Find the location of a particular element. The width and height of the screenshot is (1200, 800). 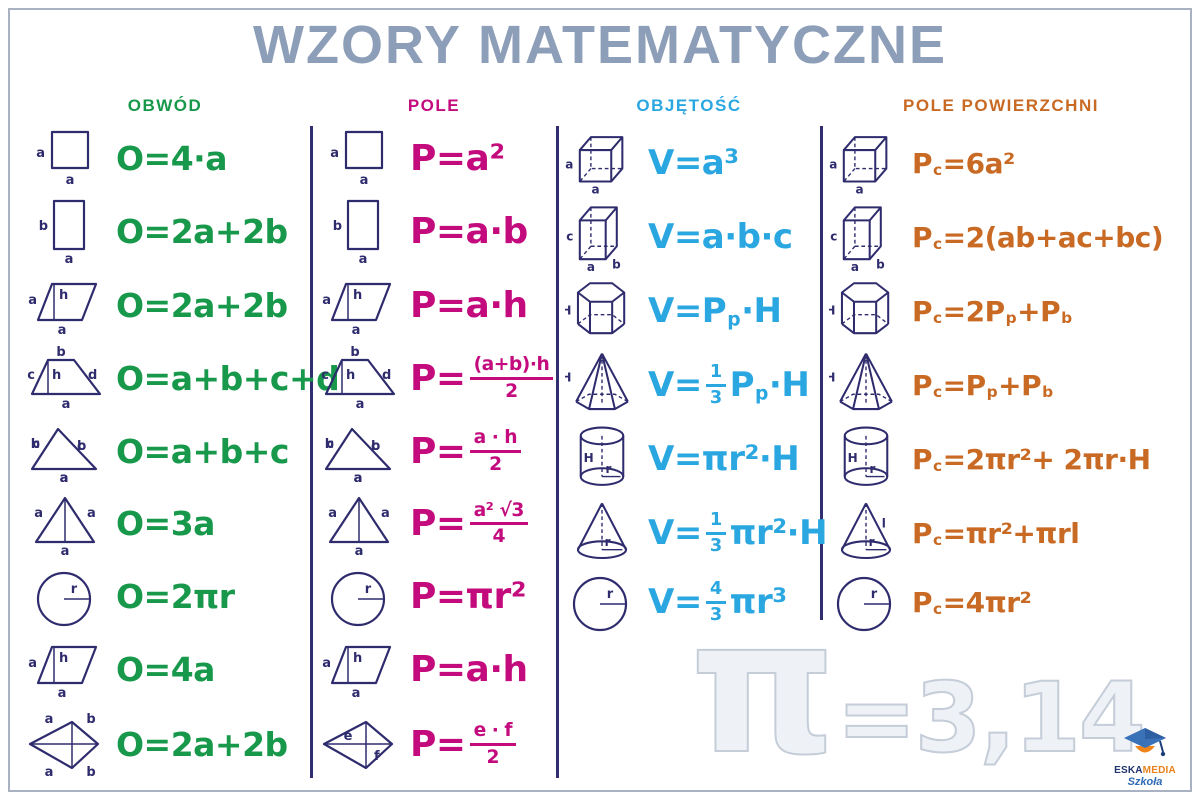

formula-row: r O=2πr is located at coordinates (165, 597).